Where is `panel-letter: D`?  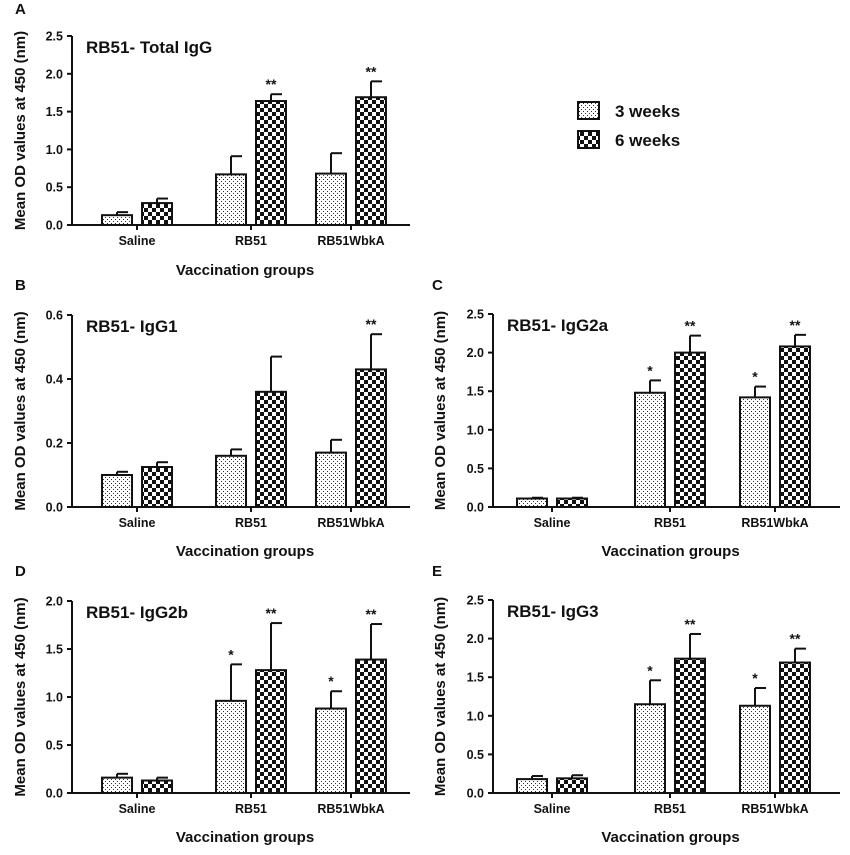 panel-letter: D is located at coordinates (20, 571).